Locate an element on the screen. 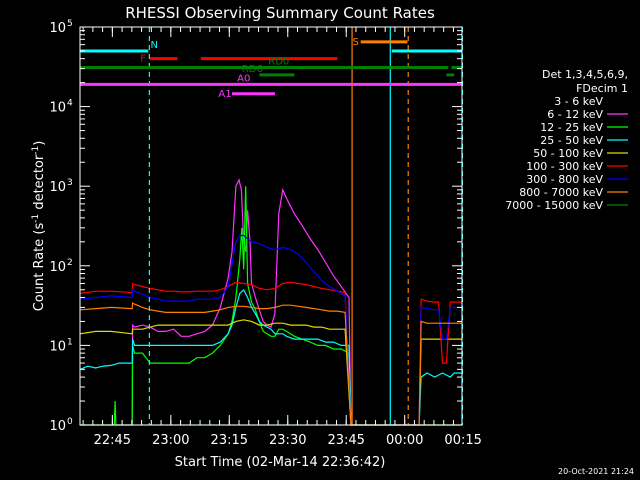  x-tick-label-6: 00:15 is located at coordinates (462, 440).